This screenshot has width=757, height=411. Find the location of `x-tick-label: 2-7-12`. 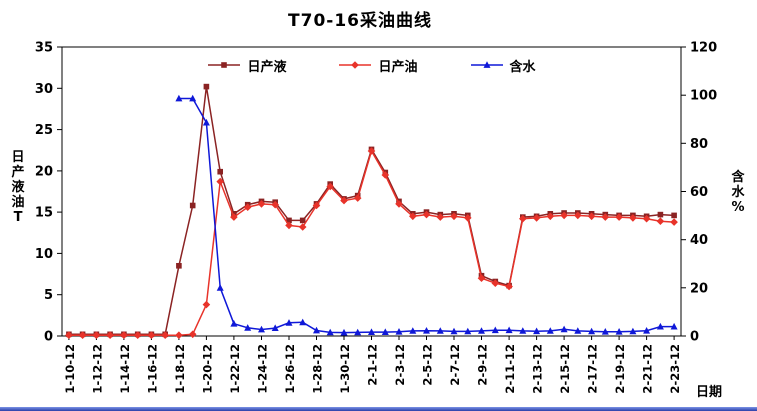

x-tick-label: 2-7-12 is located at coordinates (455, 365).